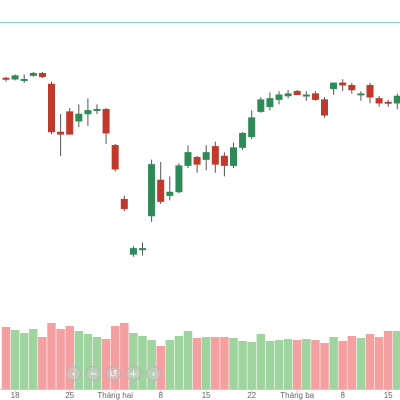 The image size is (400, 400). Describe the element at coordinates (73, 373) in the screenshot. I see `pan-left-button: ‹` at that location.